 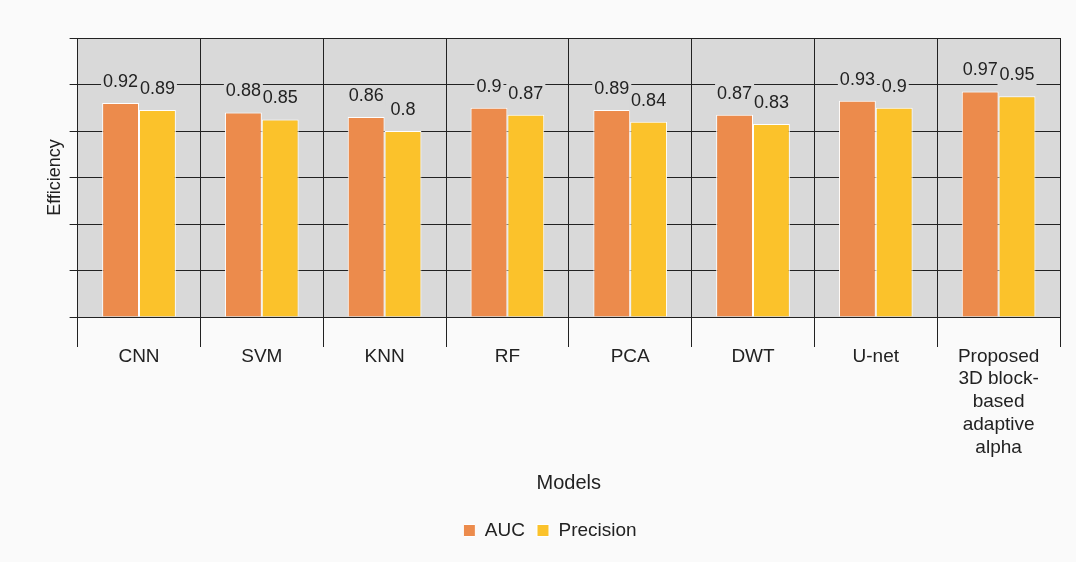 I want to click on data-label: 0.86, so click(x=366, y=95).